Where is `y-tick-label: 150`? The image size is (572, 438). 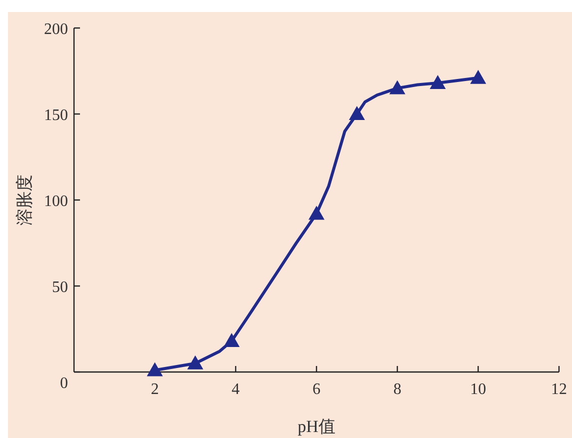 y-tick-label: 150 is located at coordinates (56, 115).